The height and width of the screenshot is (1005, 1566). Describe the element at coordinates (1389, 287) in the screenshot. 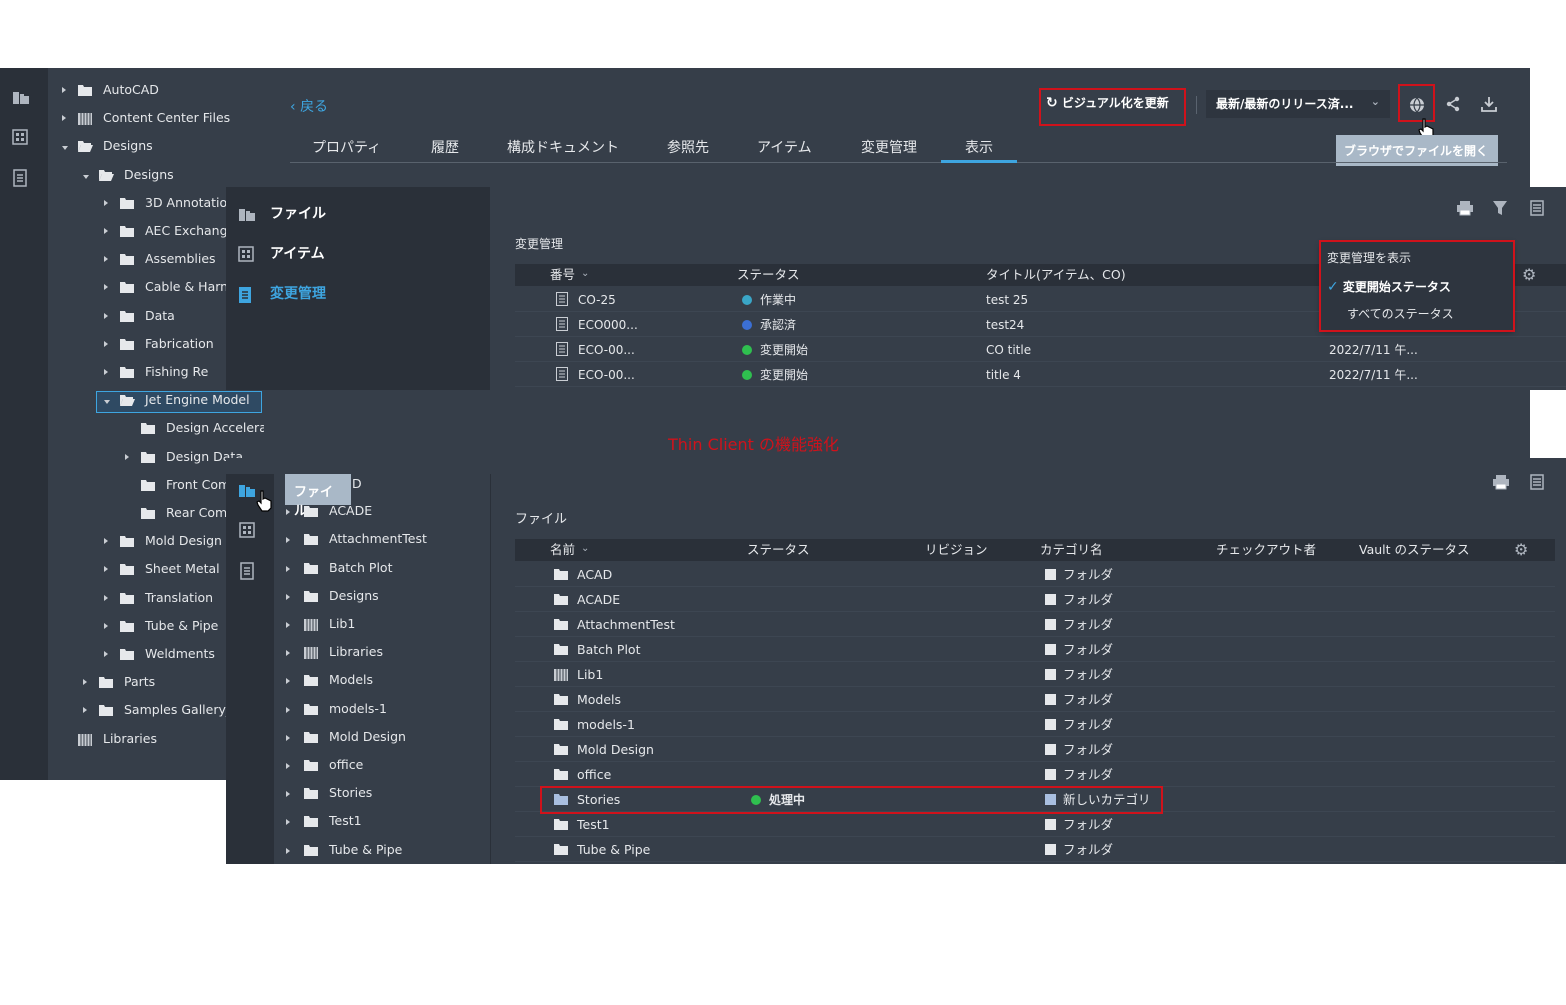

I see `filter-option-active: ✓ 変更開始ステータス` at that location.